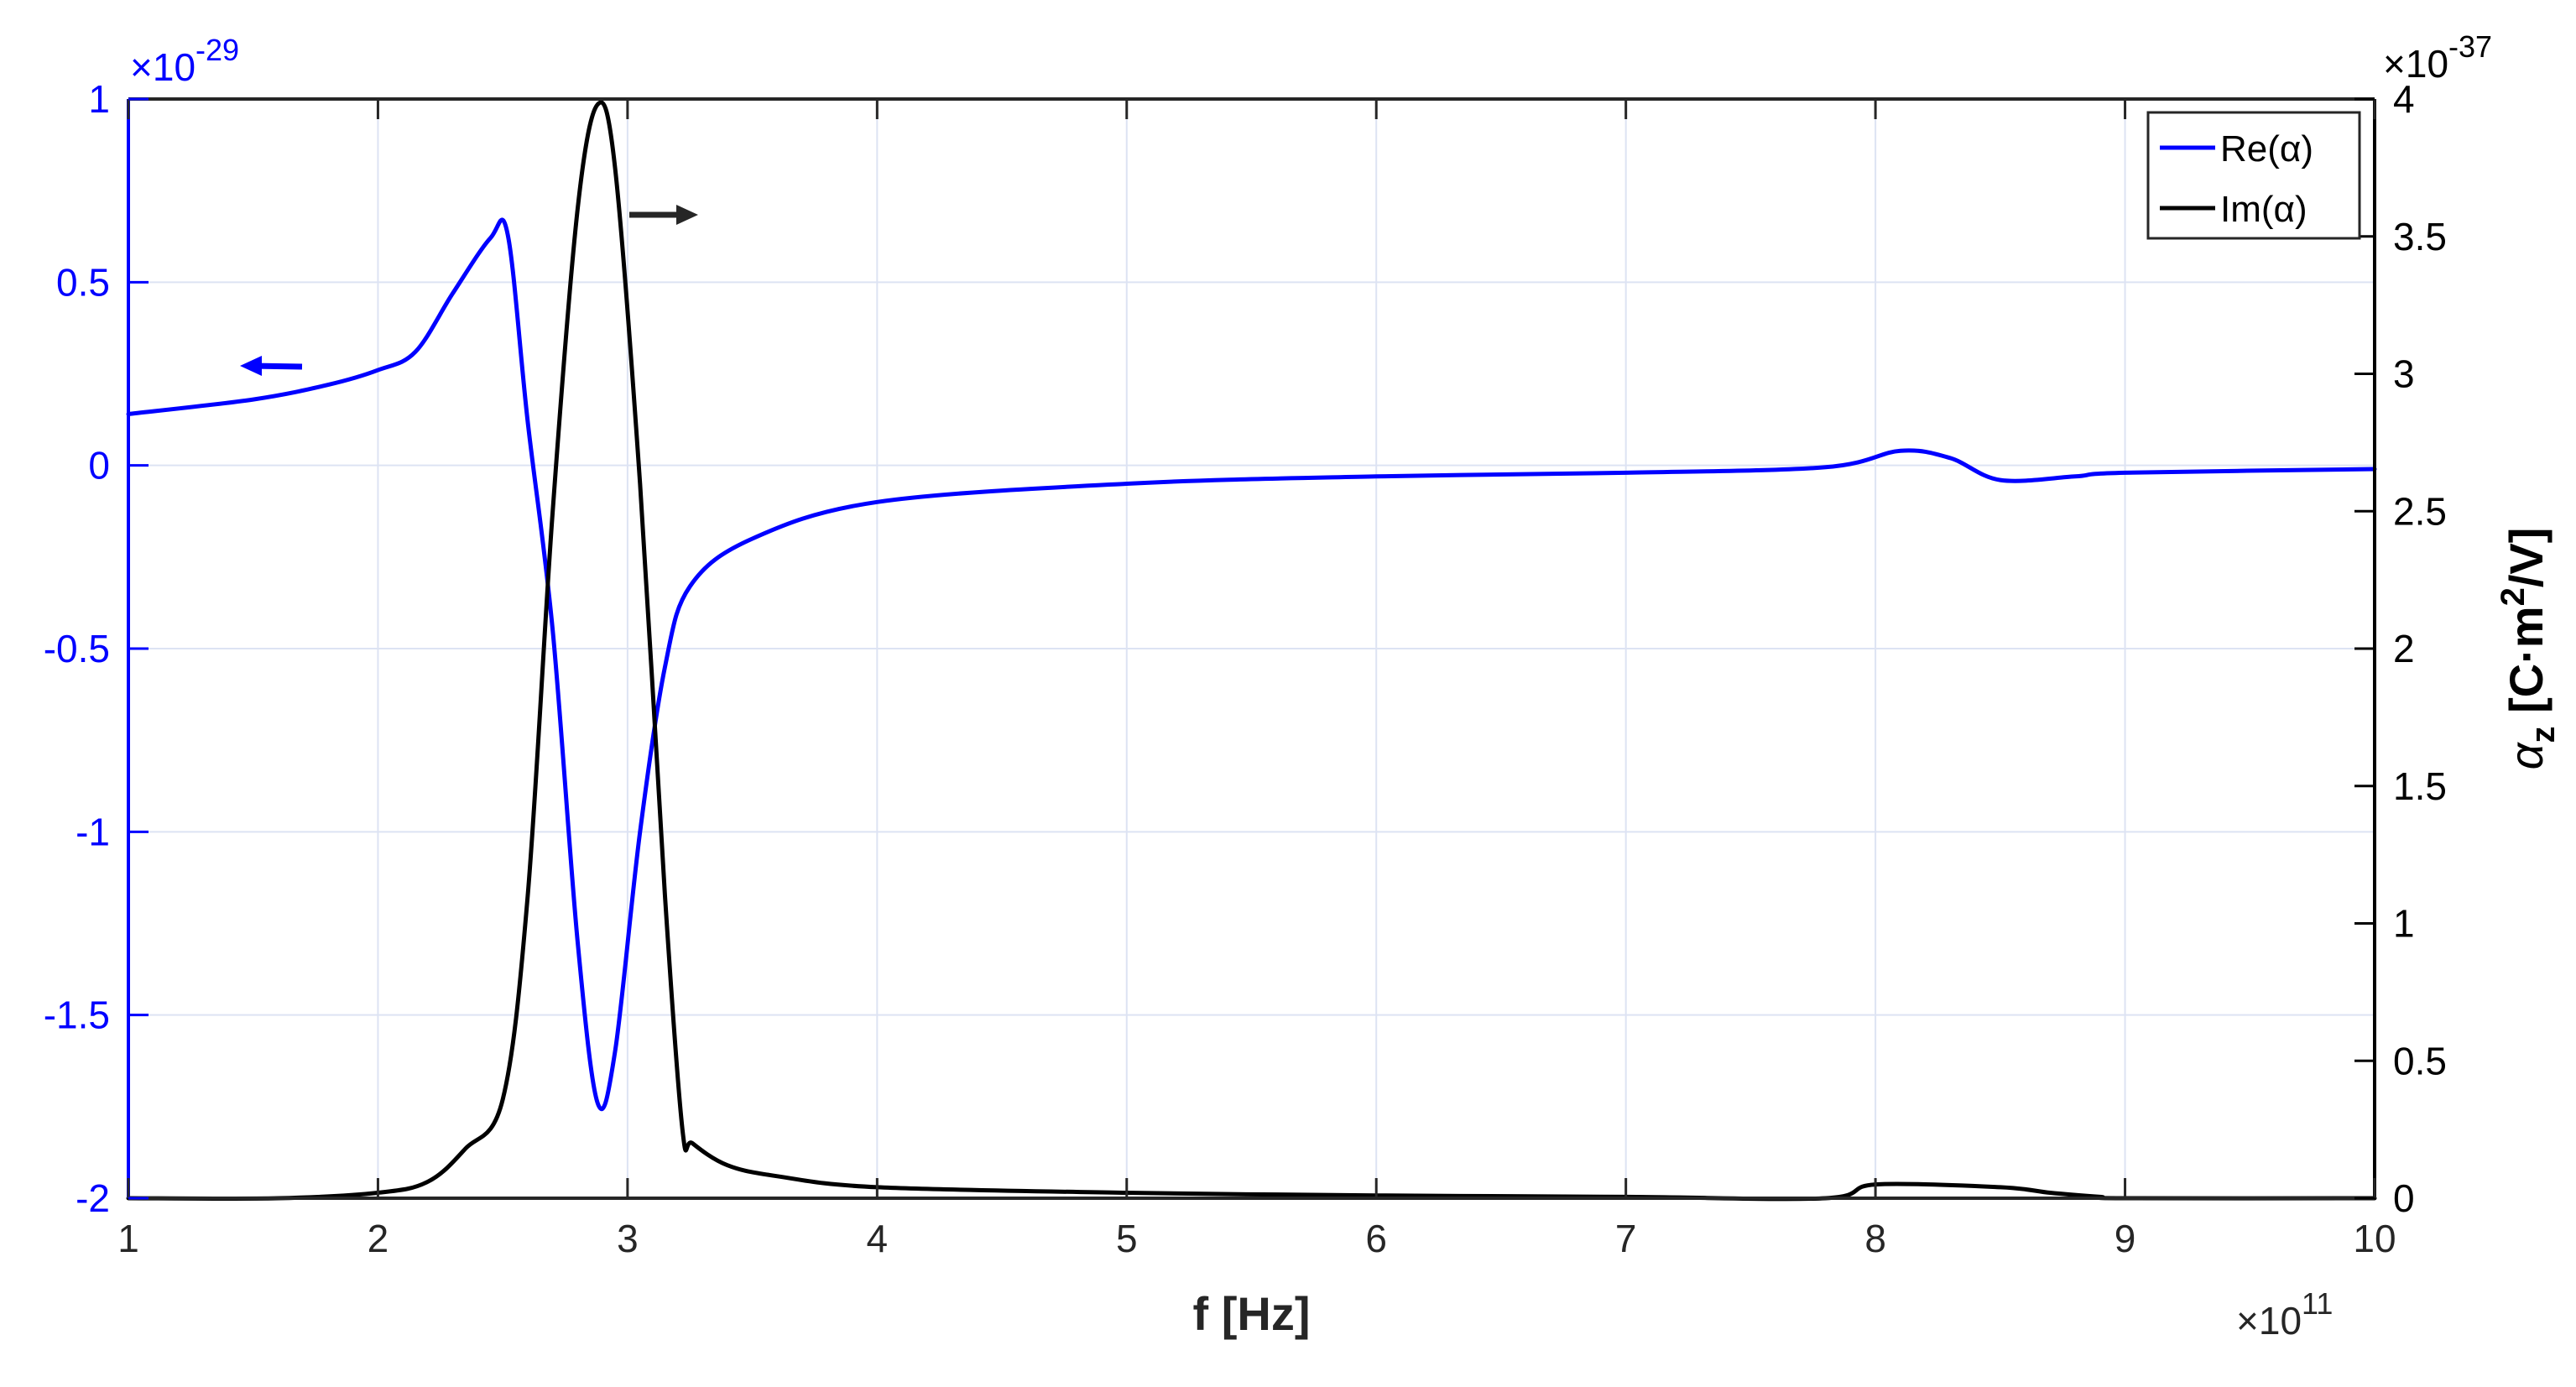 This screenshot has width=2576, height=1387. I want to click on y-right-title-text1: [C·m, so click(2526, 666).